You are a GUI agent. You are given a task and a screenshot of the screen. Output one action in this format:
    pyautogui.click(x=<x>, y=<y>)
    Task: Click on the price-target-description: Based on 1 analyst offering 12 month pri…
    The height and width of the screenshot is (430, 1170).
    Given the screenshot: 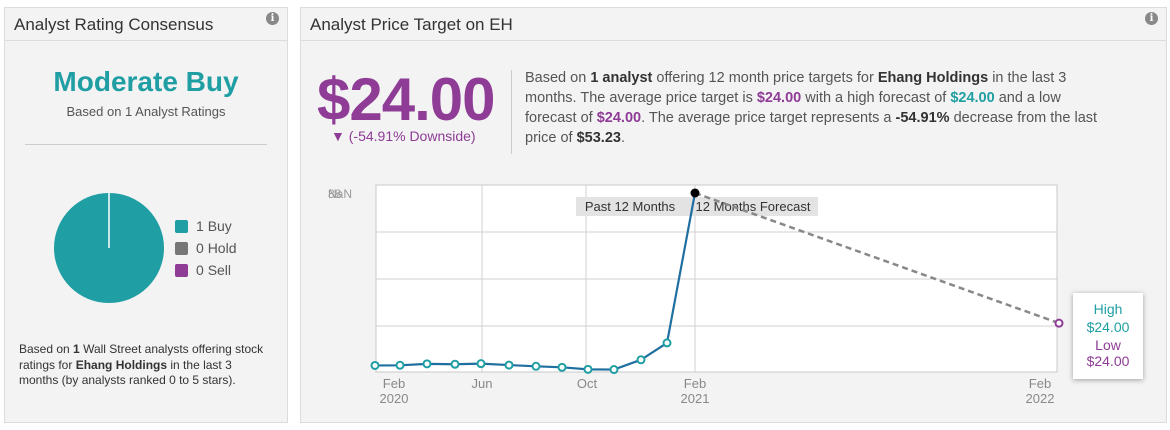 What is the action you would take?
    pyautogui.click(x=820, y=108)
    